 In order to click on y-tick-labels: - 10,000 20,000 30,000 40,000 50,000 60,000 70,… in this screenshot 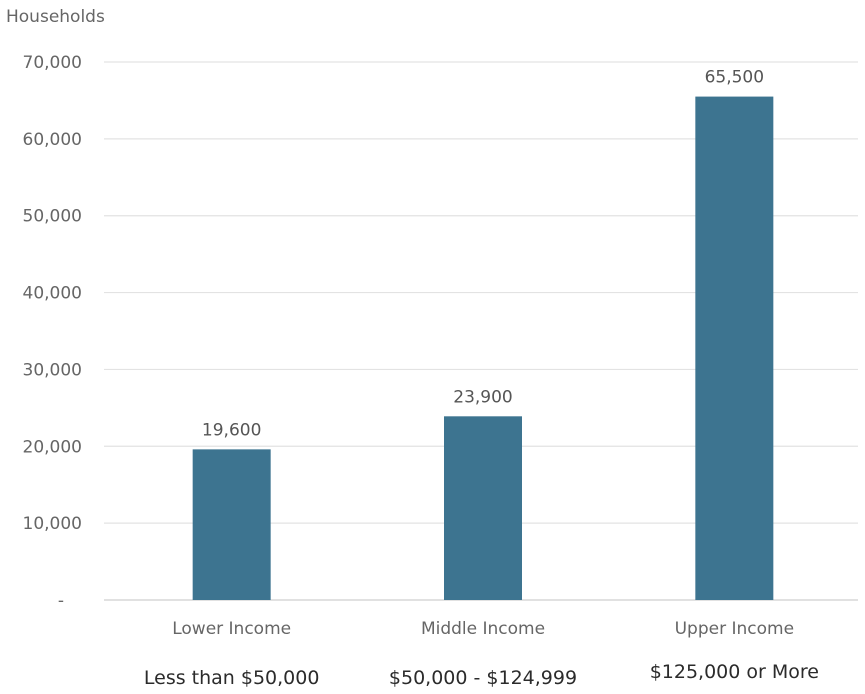, I will do `click(52, 332)`.